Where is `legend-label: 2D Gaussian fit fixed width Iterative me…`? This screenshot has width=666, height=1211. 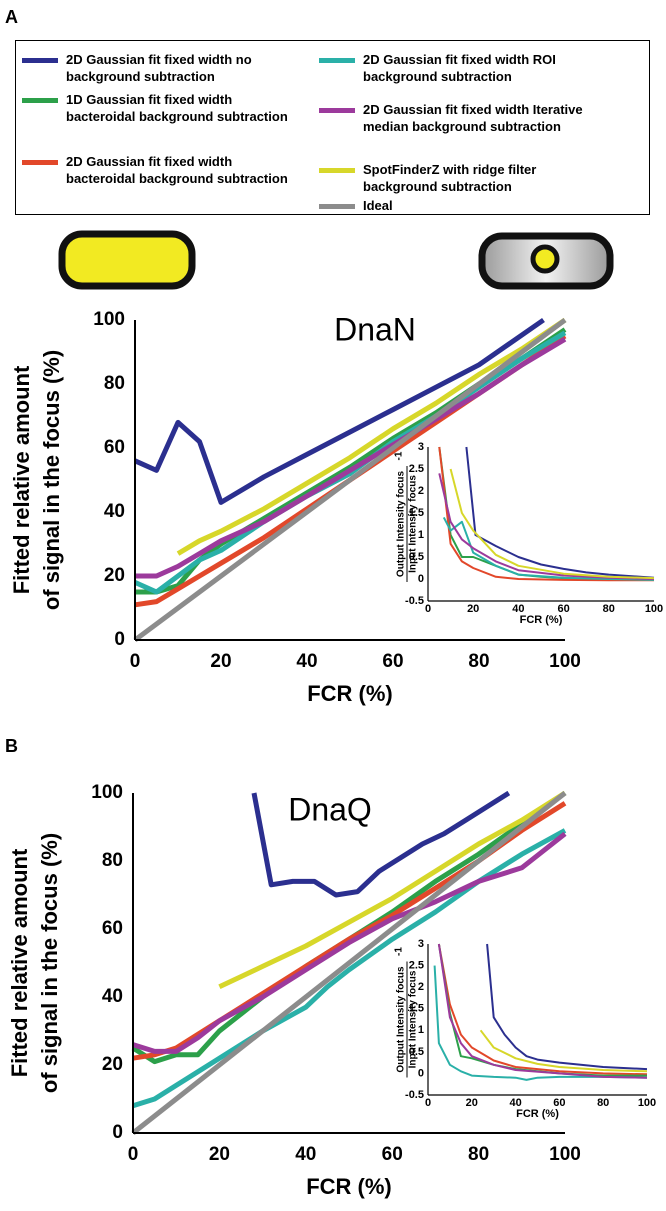
legend-label: 2D Gaussian fit fixed width Iterative me… is located at coordinates (473, 118).